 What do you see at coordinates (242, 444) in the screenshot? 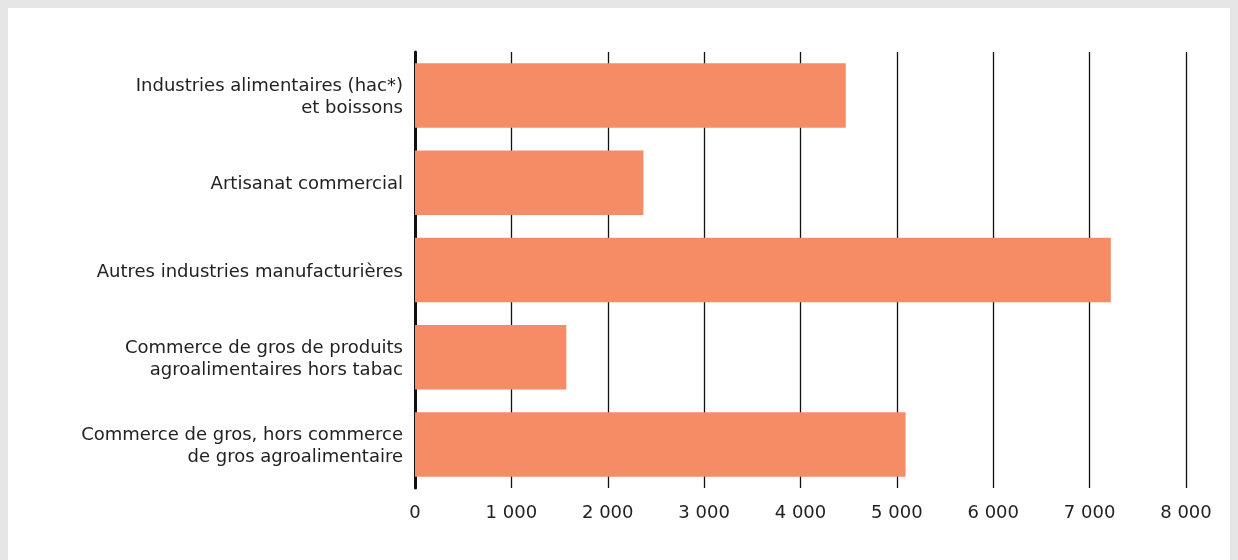
I see `y-tick-label: Commerce de gros, hors commerce de gros agroalimentaire` at bounding box center [242, 444].